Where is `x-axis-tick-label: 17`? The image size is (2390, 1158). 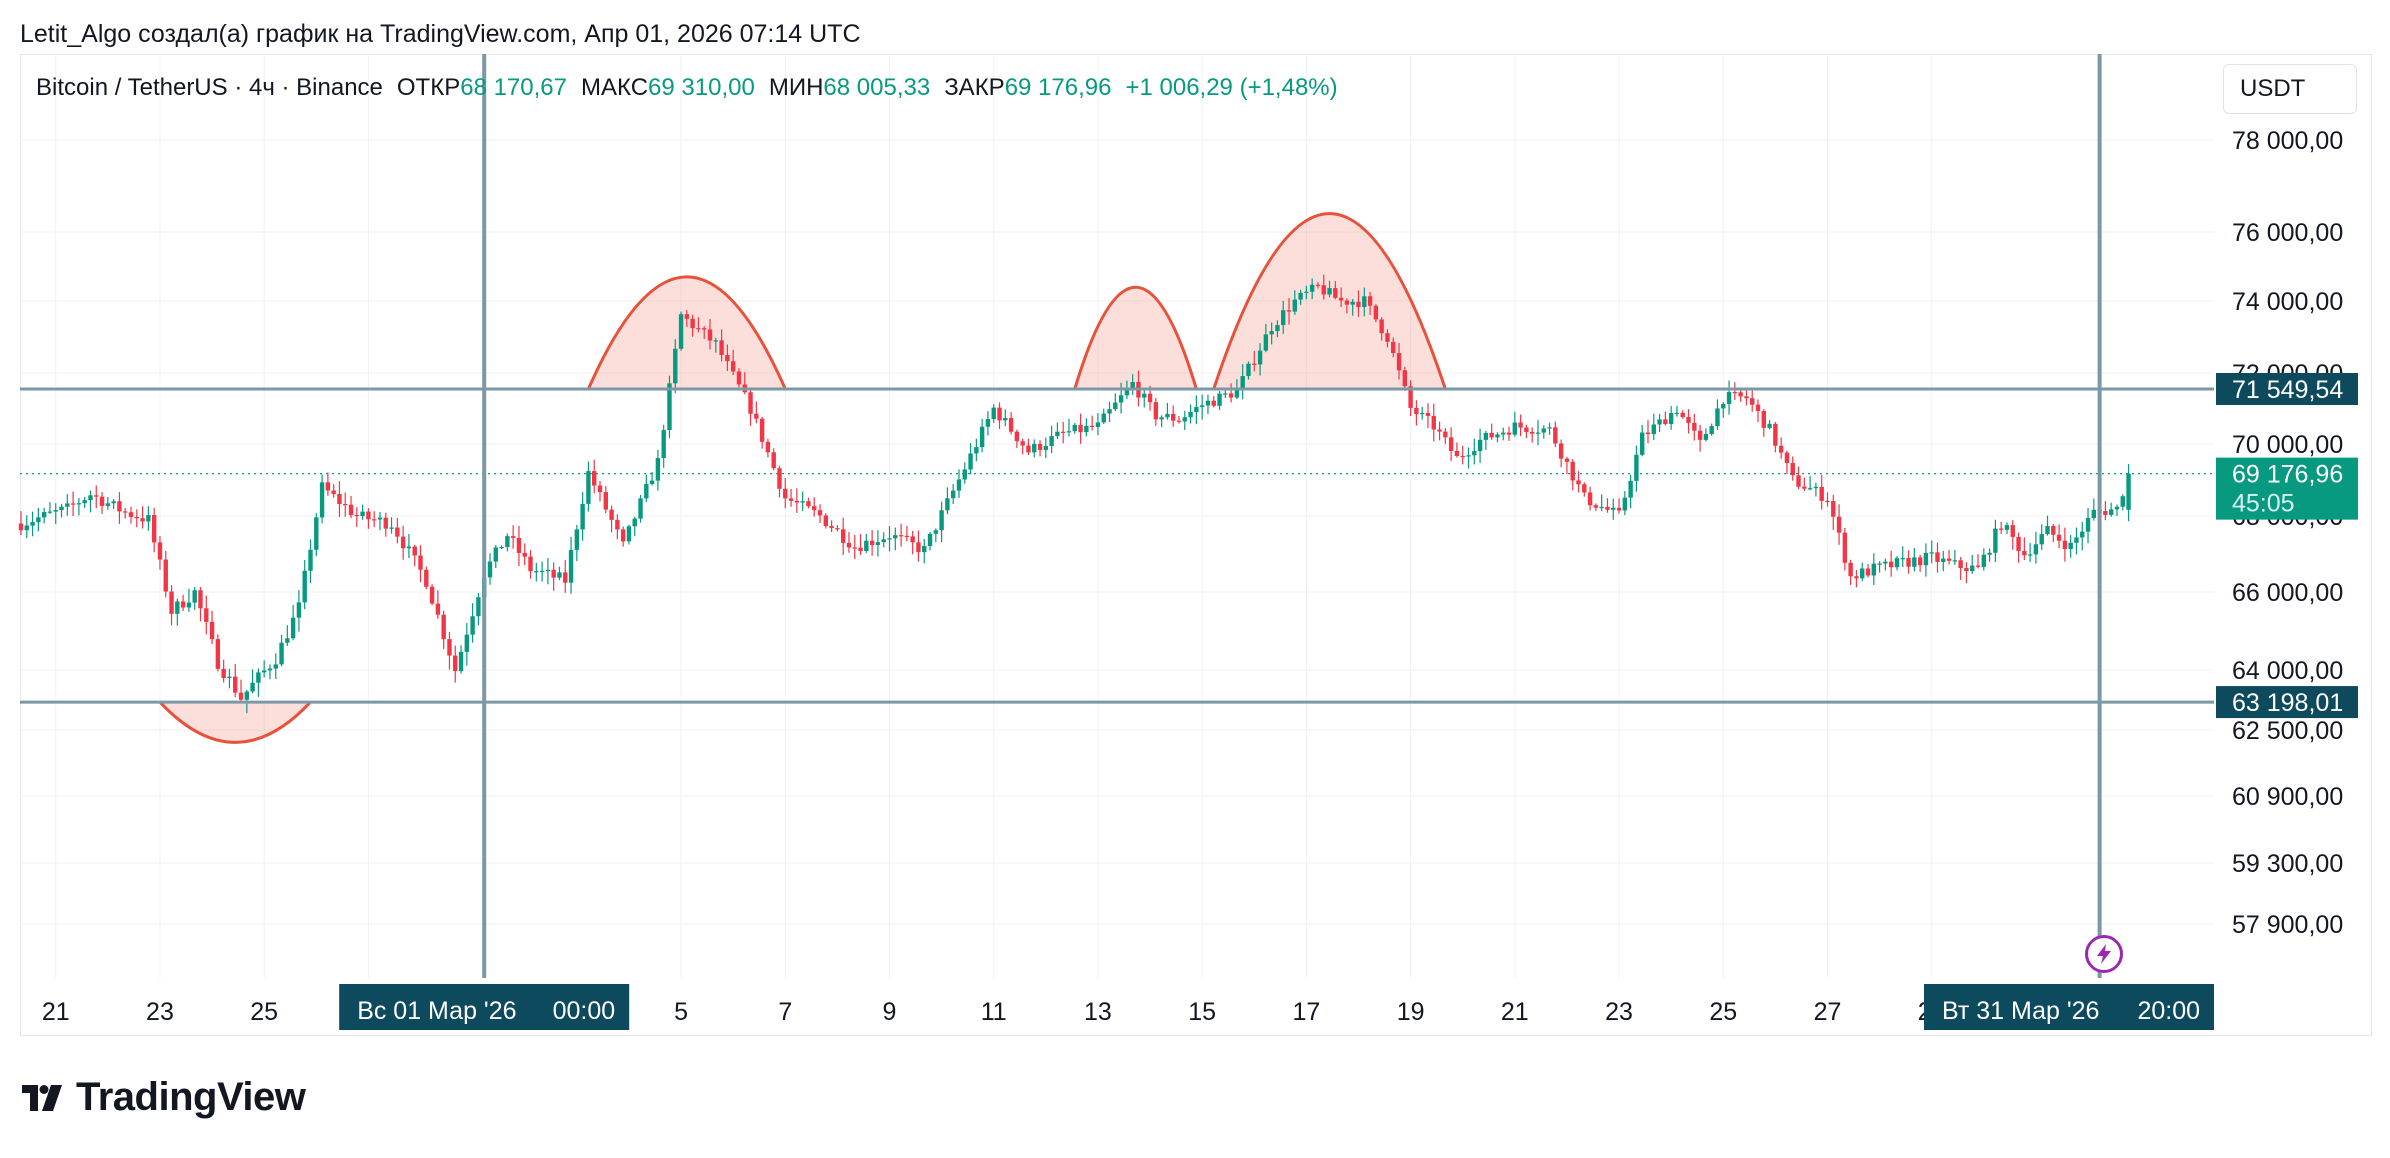 x-axis-tick-label: 17 is located at coordinates (1306, 1012).